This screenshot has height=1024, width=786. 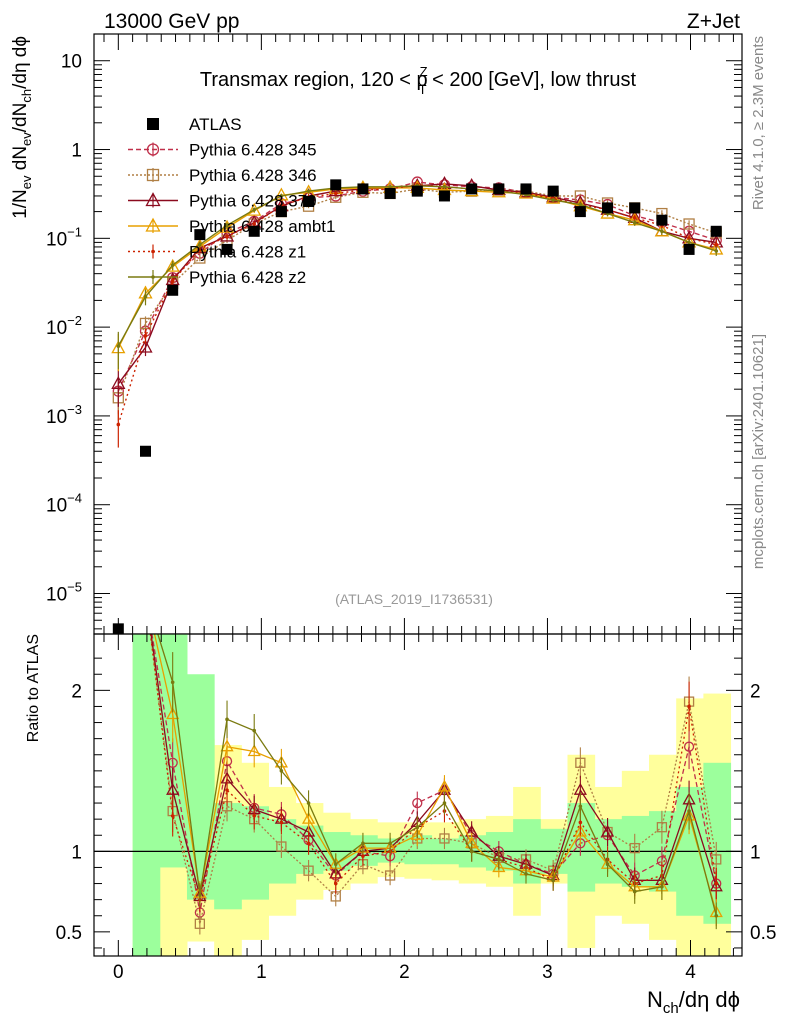 I want to click on x-tick-label: 3, so click(x=547, y=972).